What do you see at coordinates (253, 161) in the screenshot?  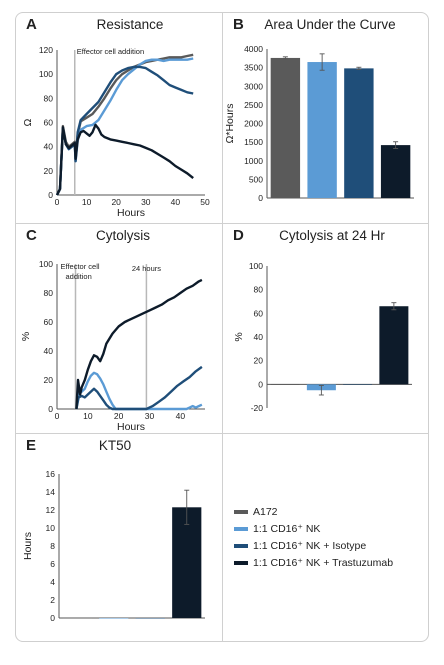 I see `y-tick-label: 1000` at bounding box center [253, 161].